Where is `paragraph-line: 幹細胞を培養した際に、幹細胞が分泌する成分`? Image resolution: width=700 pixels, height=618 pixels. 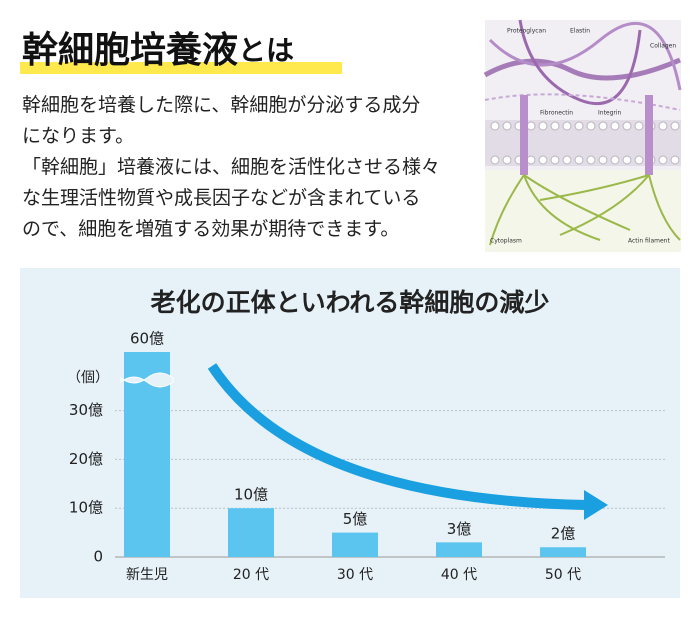 paragraph-line: 幹細胞を培養した際に、幹細胞が分泌する成分 is located at coordinates (221, 105).